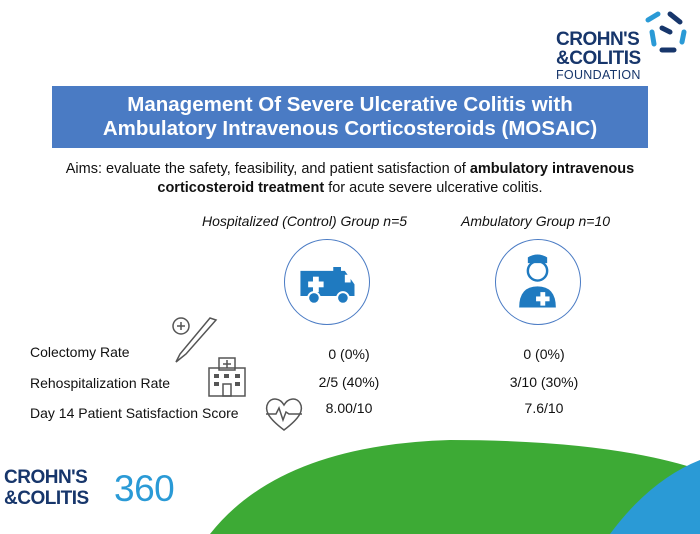 The image size is (700, 534). Describe the element at coordinates (544, 408) in the screenshot. I see `satisfaction-ambulatory-value: 7.6/10` at that location.